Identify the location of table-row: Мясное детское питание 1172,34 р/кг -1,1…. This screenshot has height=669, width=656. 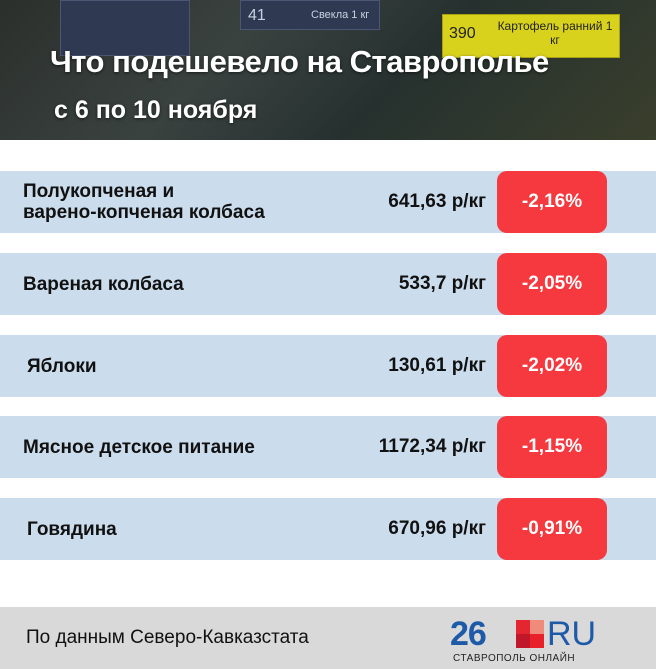
(328, 447).